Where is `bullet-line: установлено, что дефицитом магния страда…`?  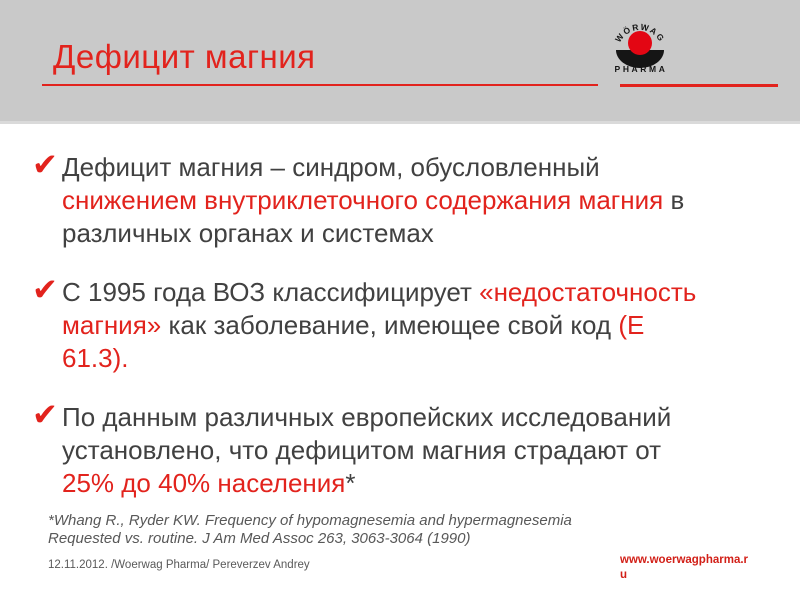 bullet-line: установлено, что дефицитом магния страда… is located at coordinates (366, 450).